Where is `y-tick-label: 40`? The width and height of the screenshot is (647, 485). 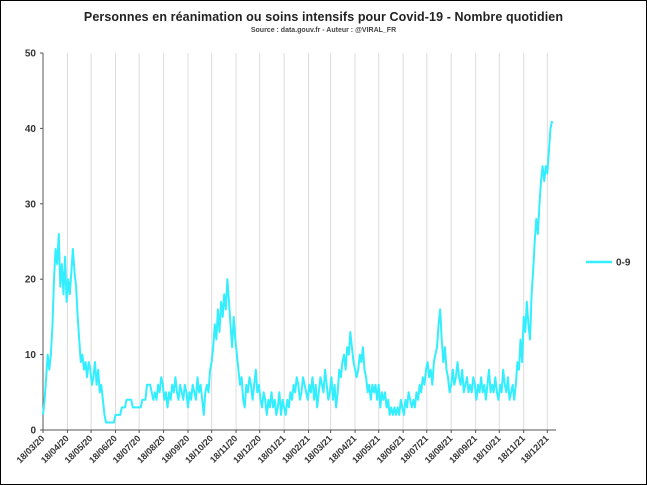 y-tick-label: 40 is located at coordinates (31, 129).